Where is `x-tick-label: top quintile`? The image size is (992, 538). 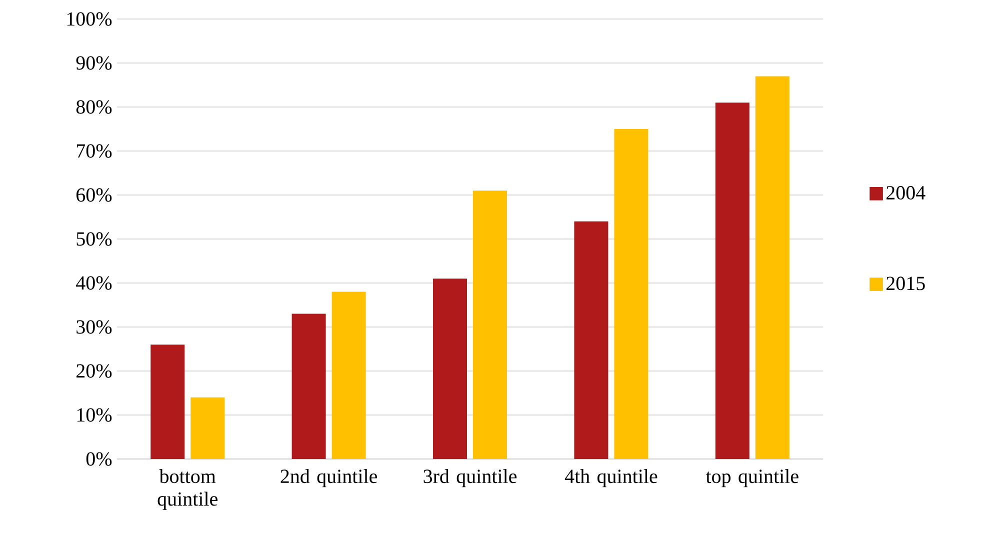
x-tick-label: top quintile is located at coordinates (752, 478).